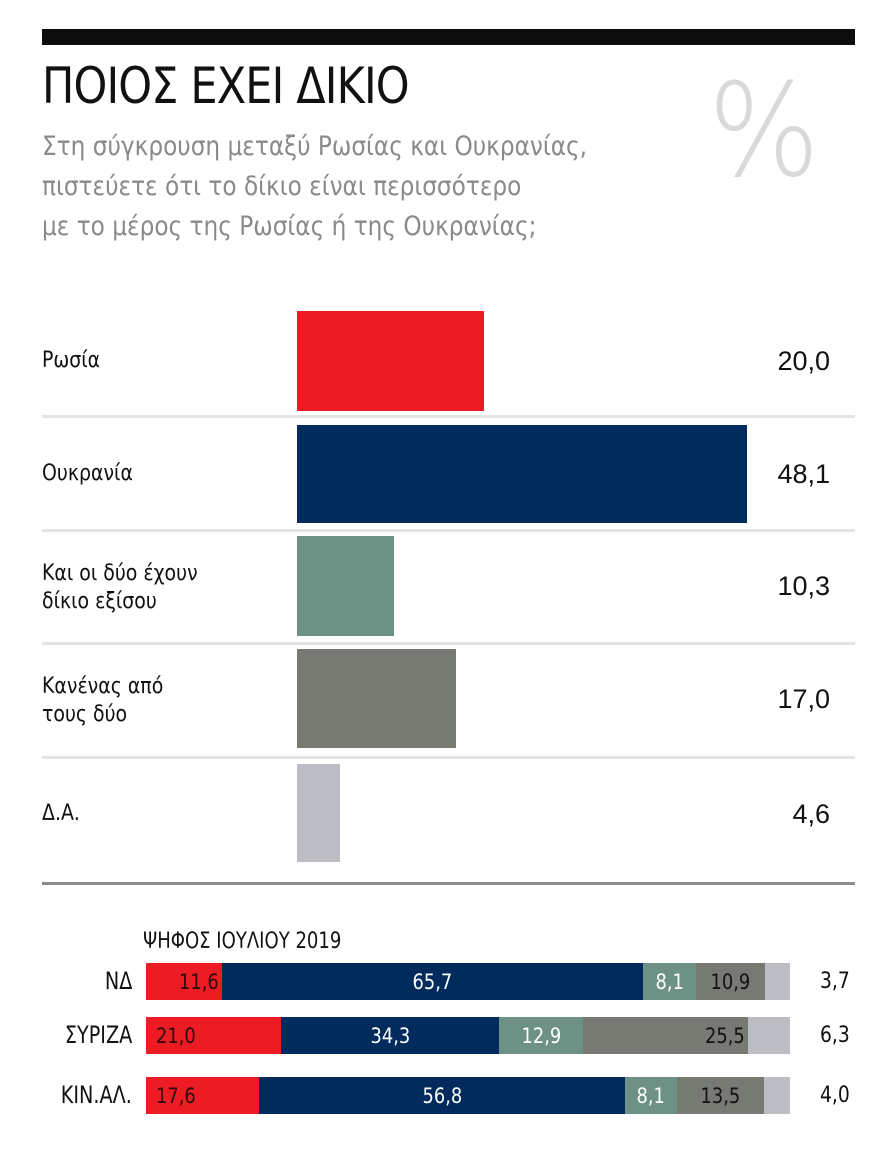  I want to click on dk-value: 3,7, so click(835, 981).